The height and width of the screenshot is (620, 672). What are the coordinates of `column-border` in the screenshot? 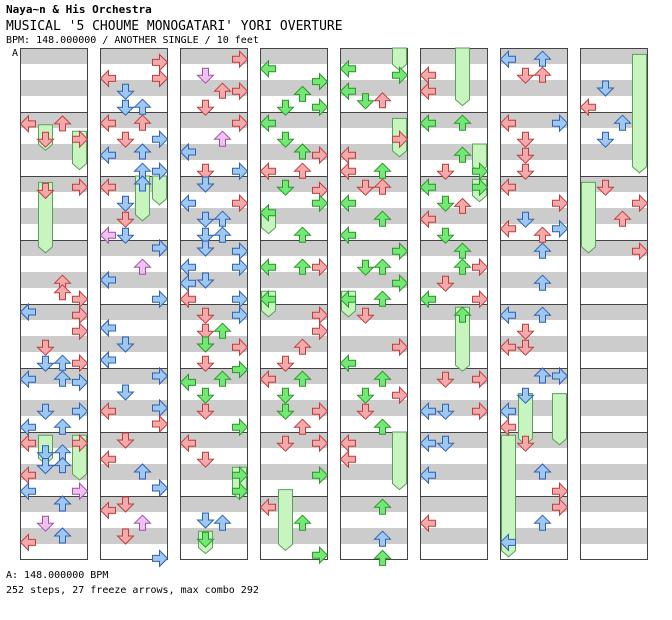 It's located at (214, 304).